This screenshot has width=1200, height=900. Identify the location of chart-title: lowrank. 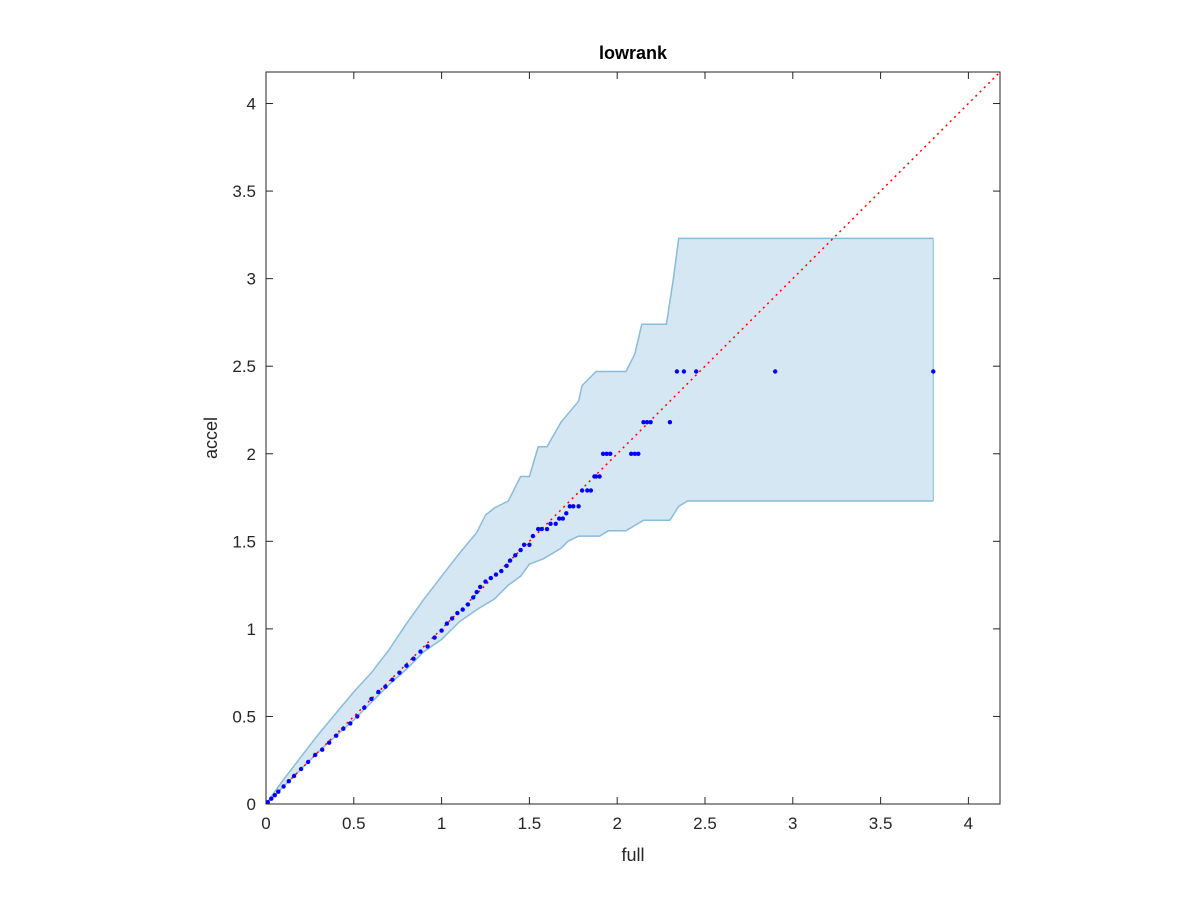
(633, 53).